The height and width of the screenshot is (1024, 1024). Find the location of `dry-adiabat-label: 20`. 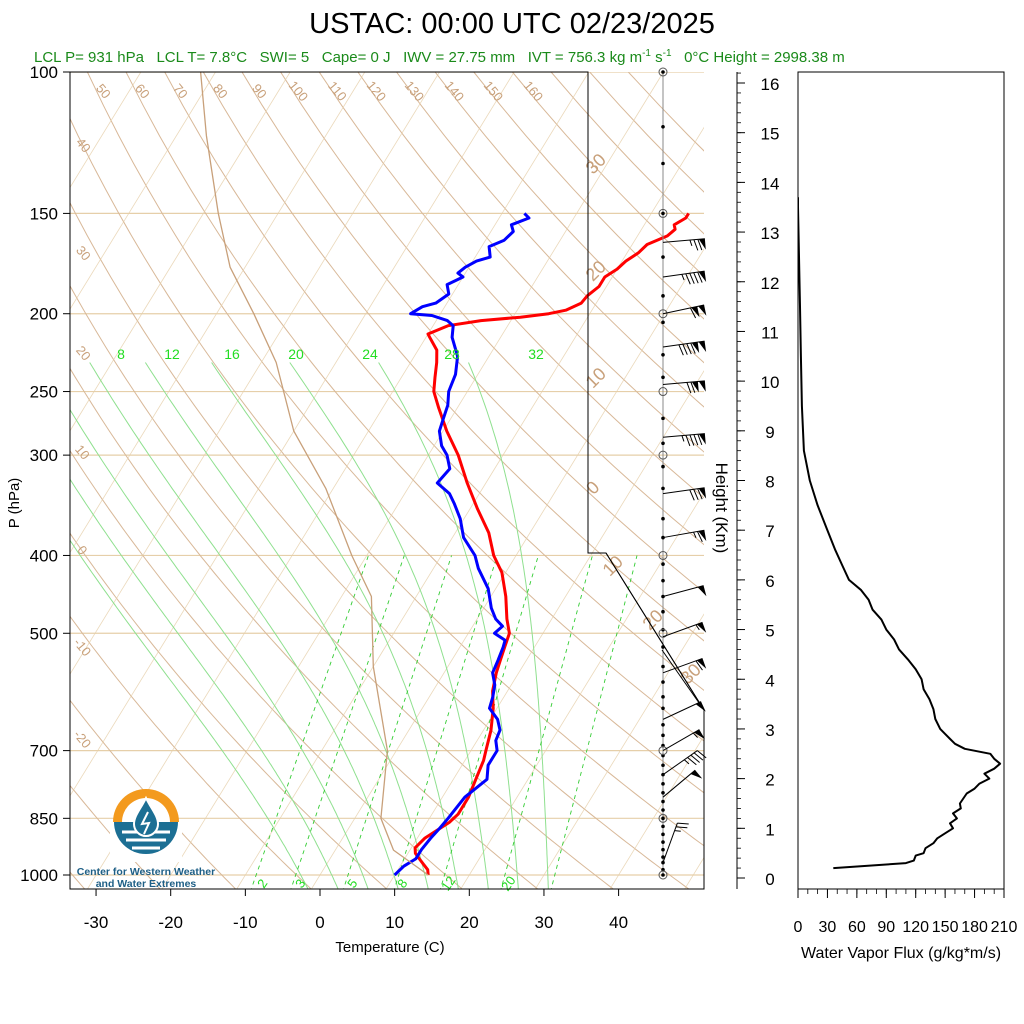

dry-adiabat-label: 20 is located at coordinates (83, 353).